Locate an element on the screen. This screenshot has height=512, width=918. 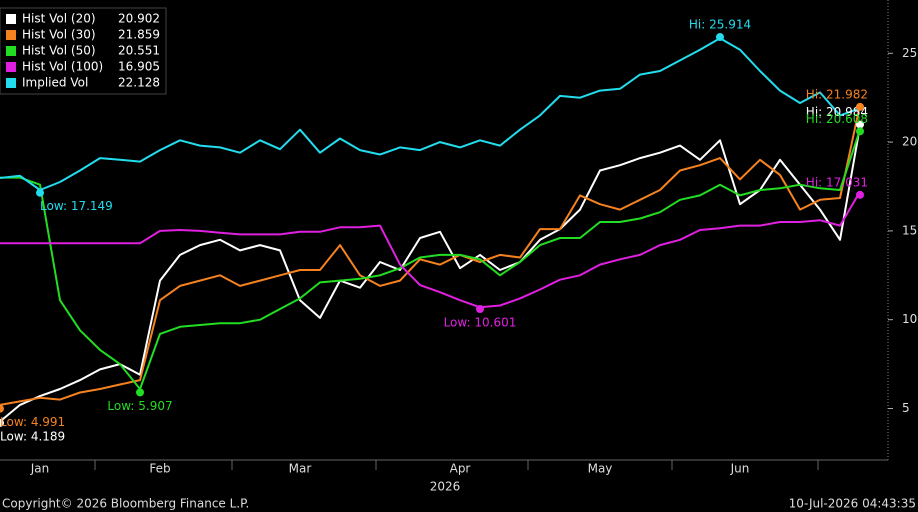
x-tick-label: May is located at coordinates (600, 469).